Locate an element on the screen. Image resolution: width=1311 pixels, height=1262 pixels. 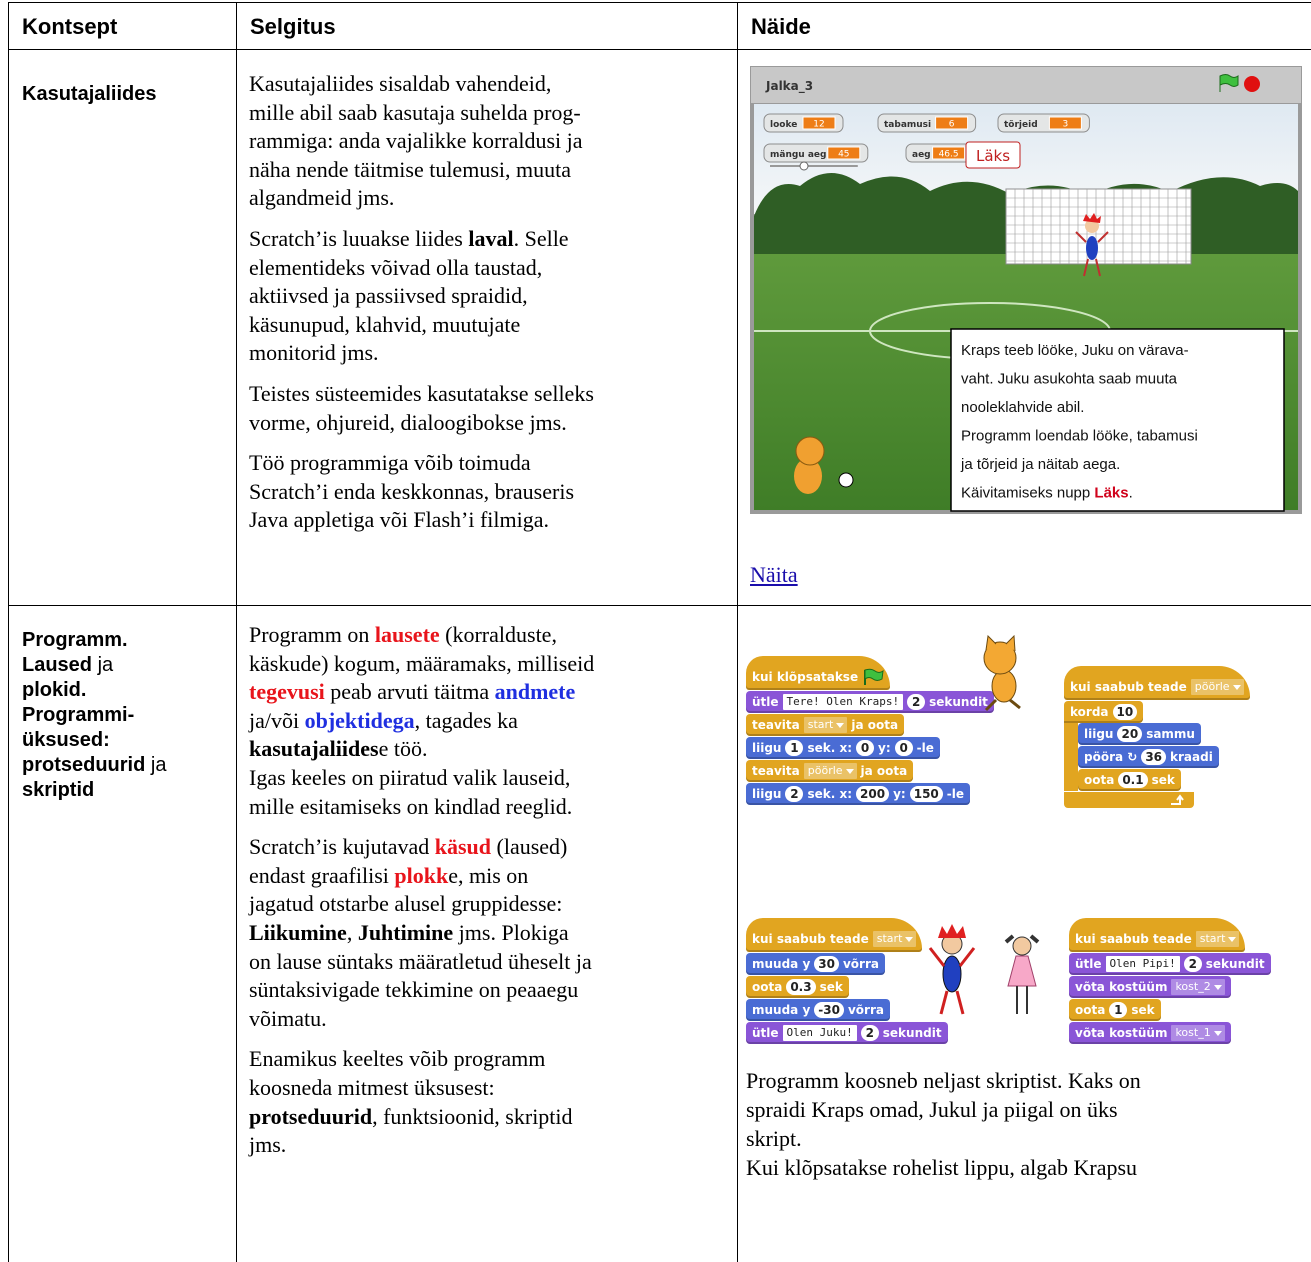
block: oota 0.1 sek is located at coordinates (1129, 780).